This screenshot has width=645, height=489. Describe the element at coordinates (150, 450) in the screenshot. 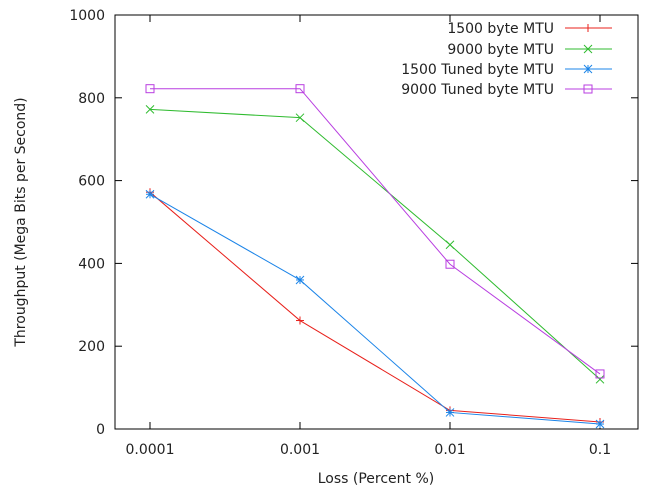

I see `x-tick-label: 0.0001` at that location.